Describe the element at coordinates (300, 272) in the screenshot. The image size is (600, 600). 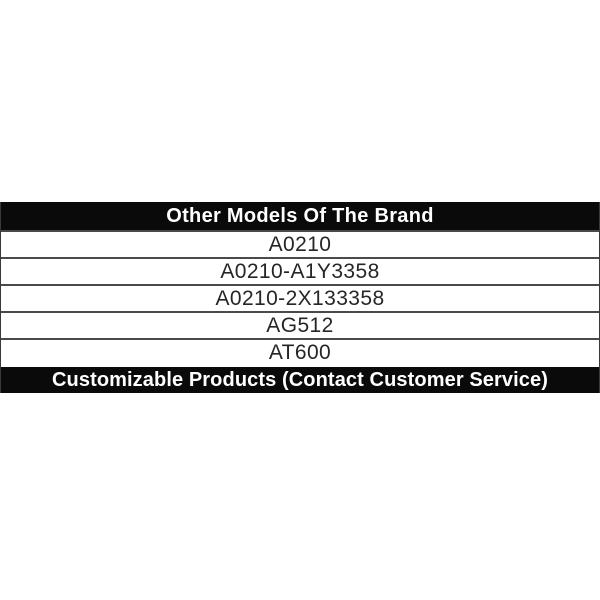
I see `model-row: A0210-A1Y3358` at that location.